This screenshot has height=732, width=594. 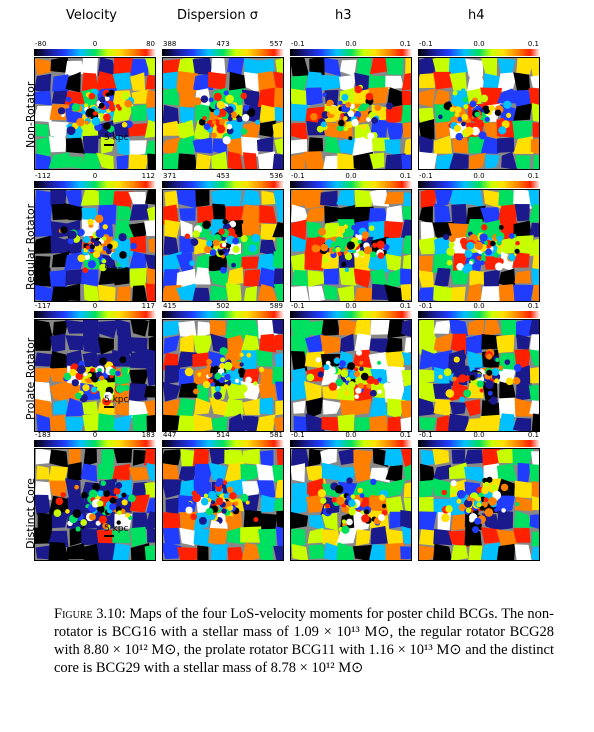 I want to click on scale-bar-text: 5 kpc, so click(x=116, y=138).